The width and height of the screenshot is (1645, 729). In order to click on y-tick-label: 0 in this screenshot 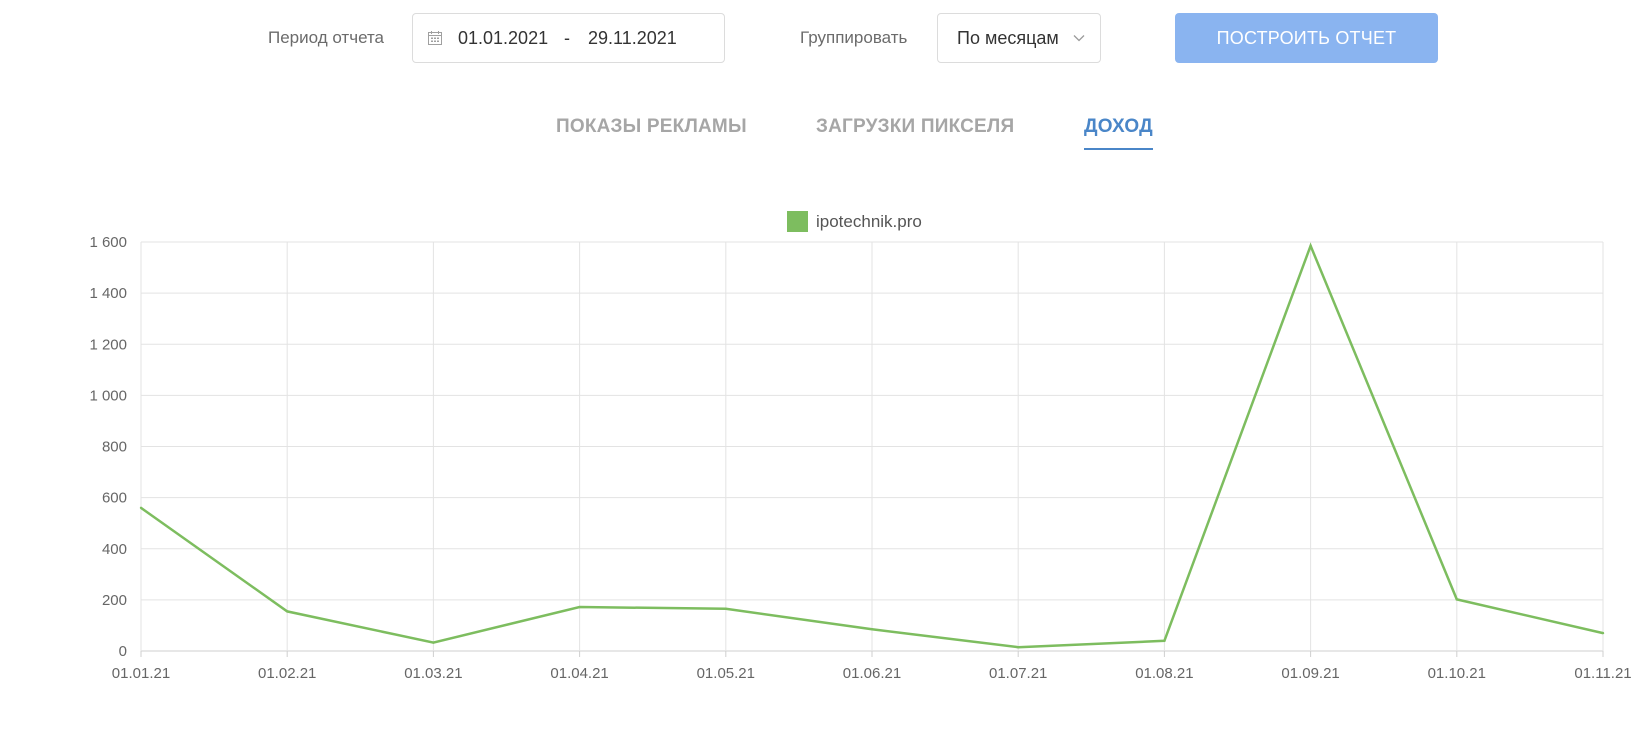, I will do `click(123, 651)`.